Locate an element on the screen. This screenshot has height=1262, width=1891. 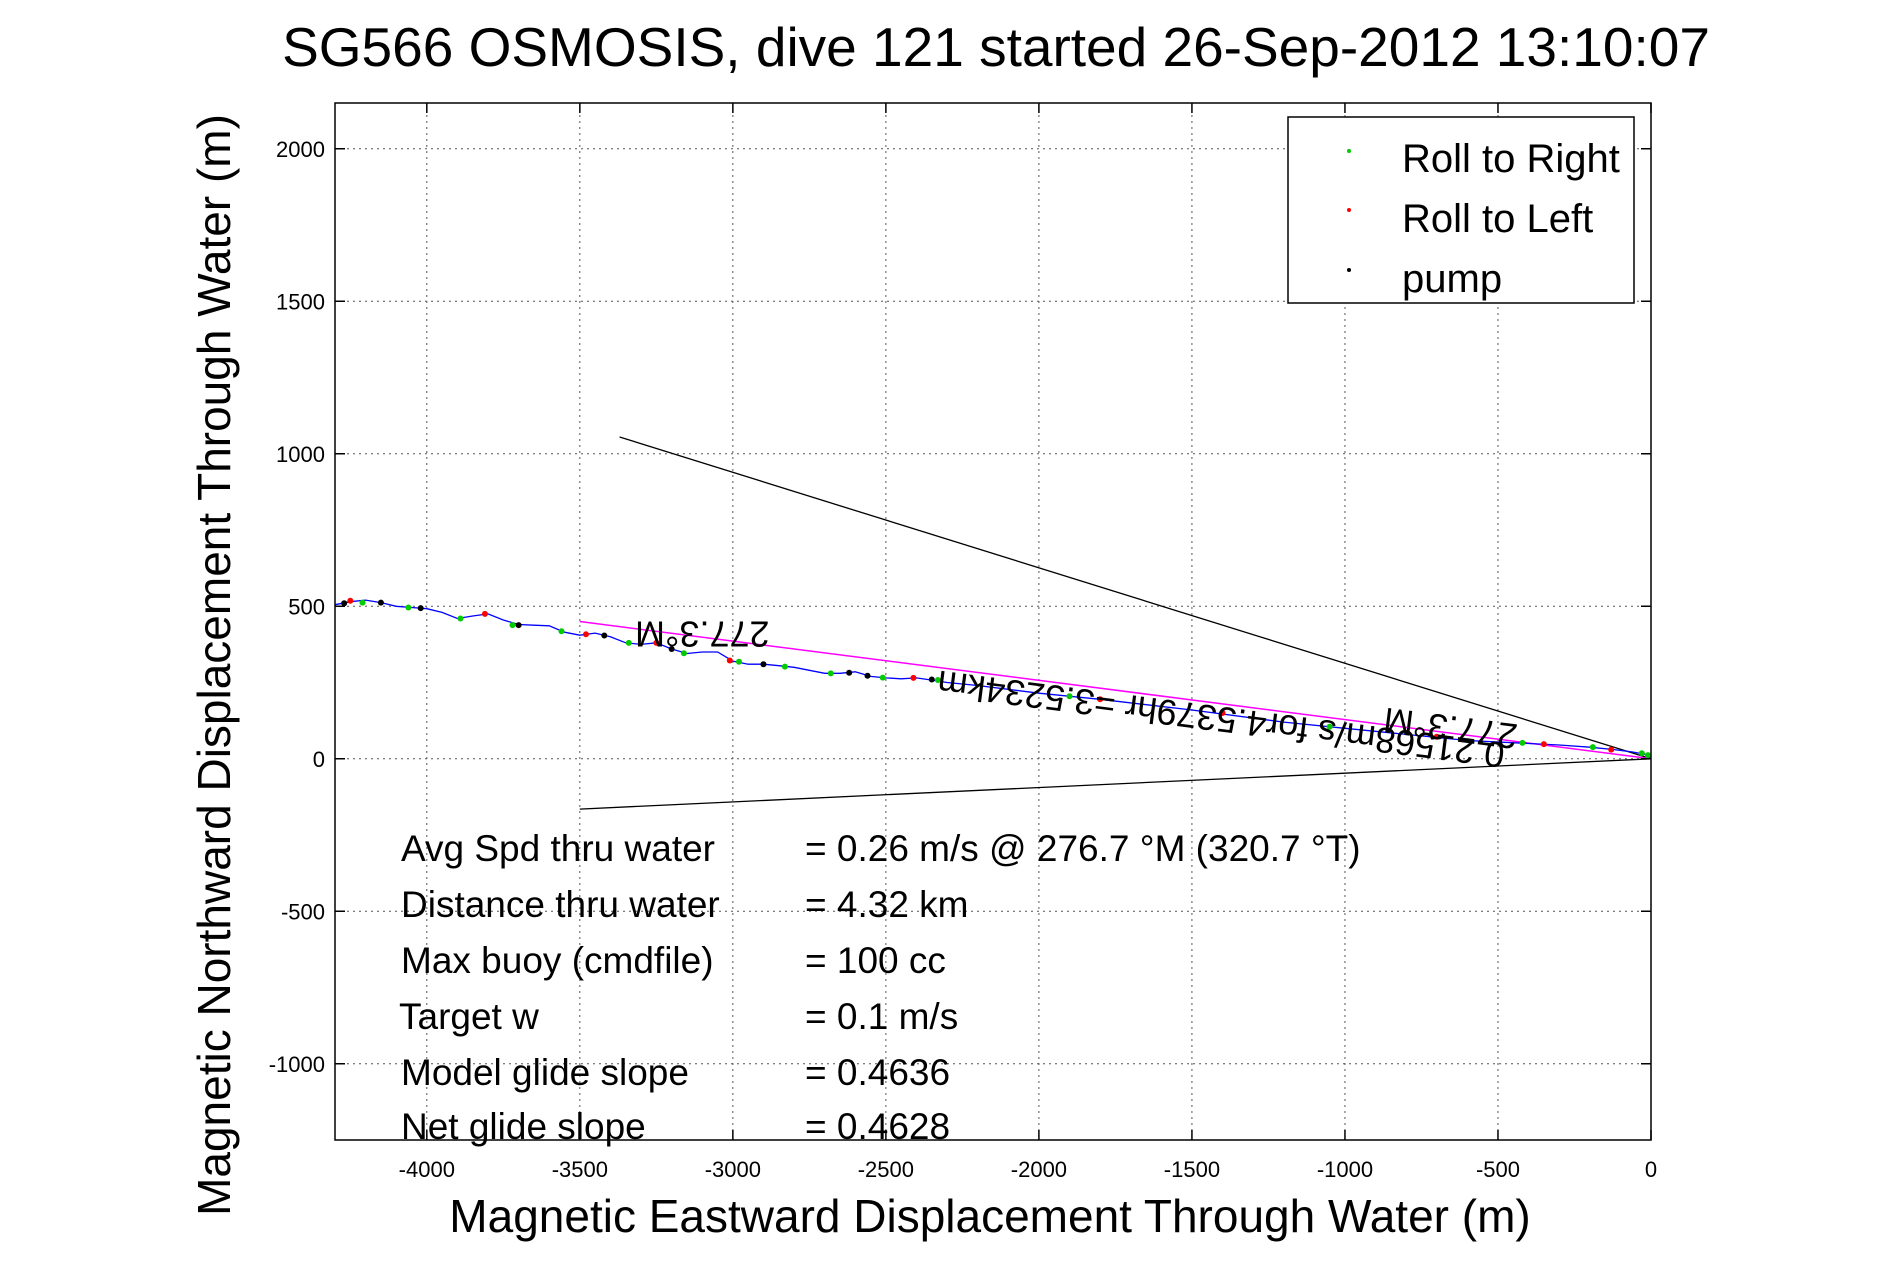
stat-value-model-glide-slope: = 0.4636 is located at coordinates (877, 1072).